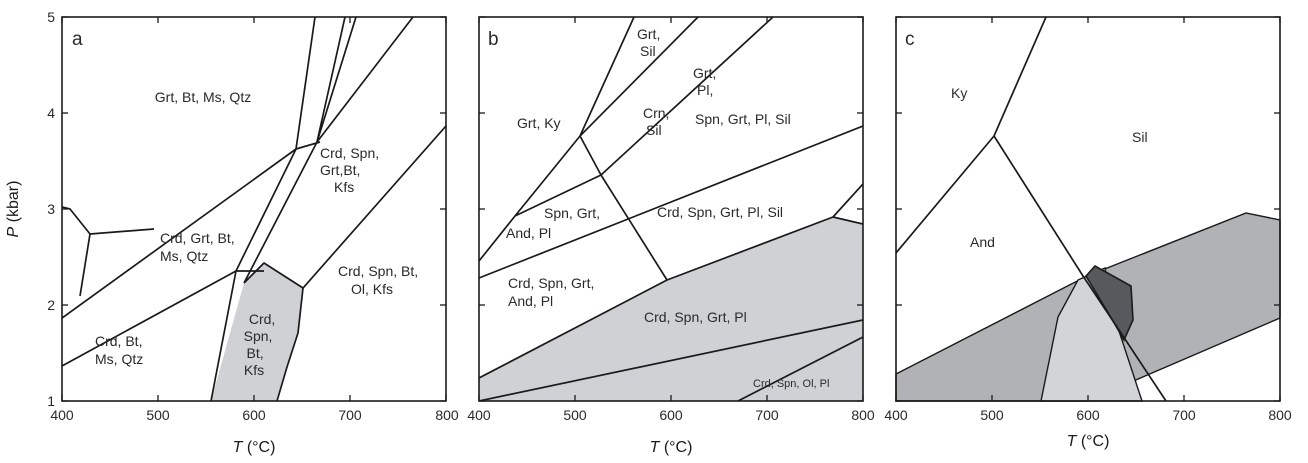 The image size is (1308, 463). Describe the element at coordinates (706, 81) in the screenshot. I see `field-label-grt-pl: Grt, Pl,` at that location.